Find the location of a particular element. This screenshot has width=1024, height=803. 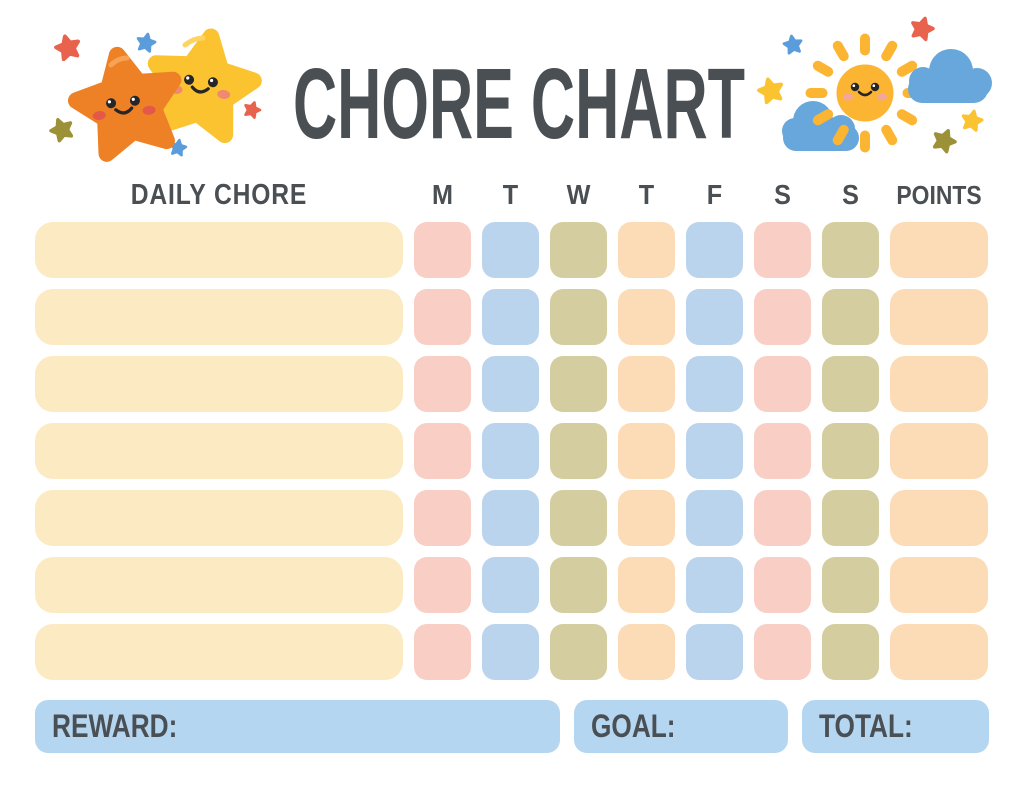

footer: REWARD: GOAL: TOTAL: is located at coordinates (512, 726).